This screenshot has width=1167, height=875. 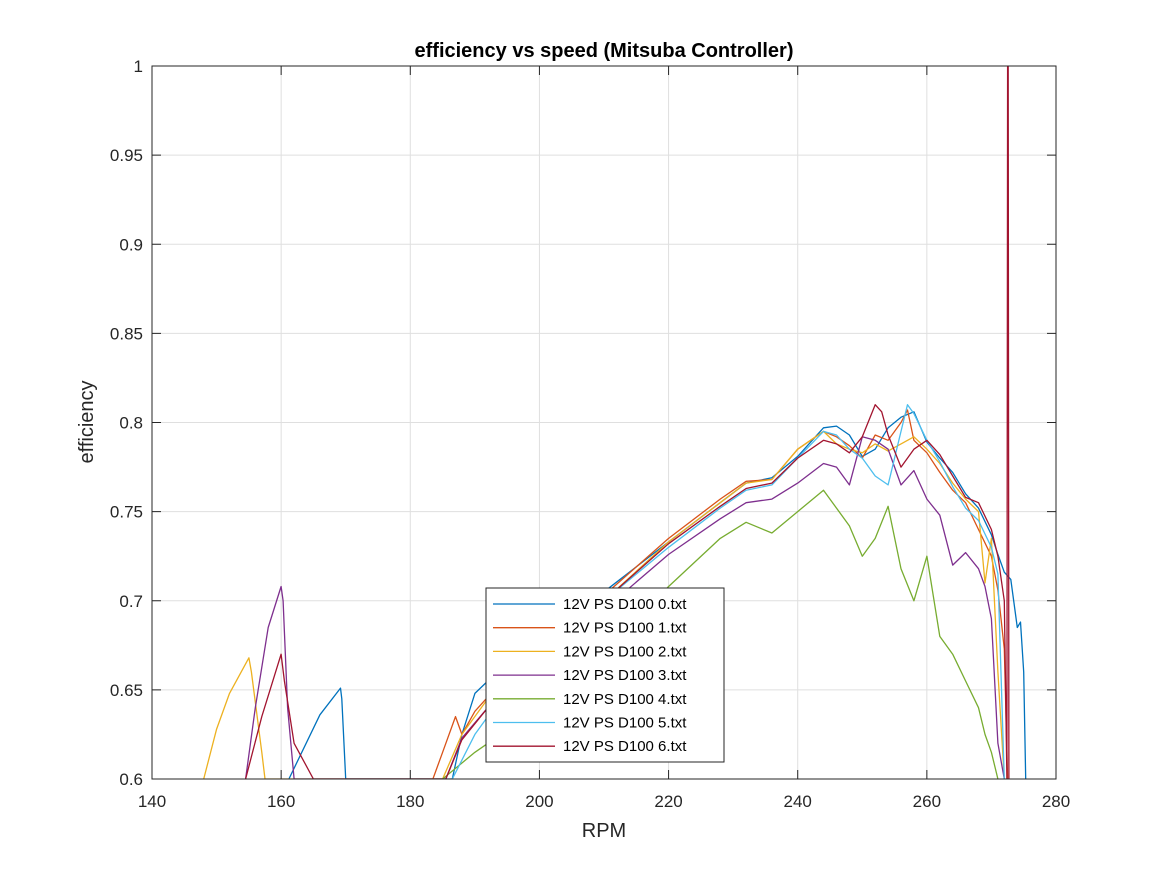 What do you see at coordinates (126, 333) in the screenshot?
I see `y-tick-label: 0.85` at bounding box center [126, 333].